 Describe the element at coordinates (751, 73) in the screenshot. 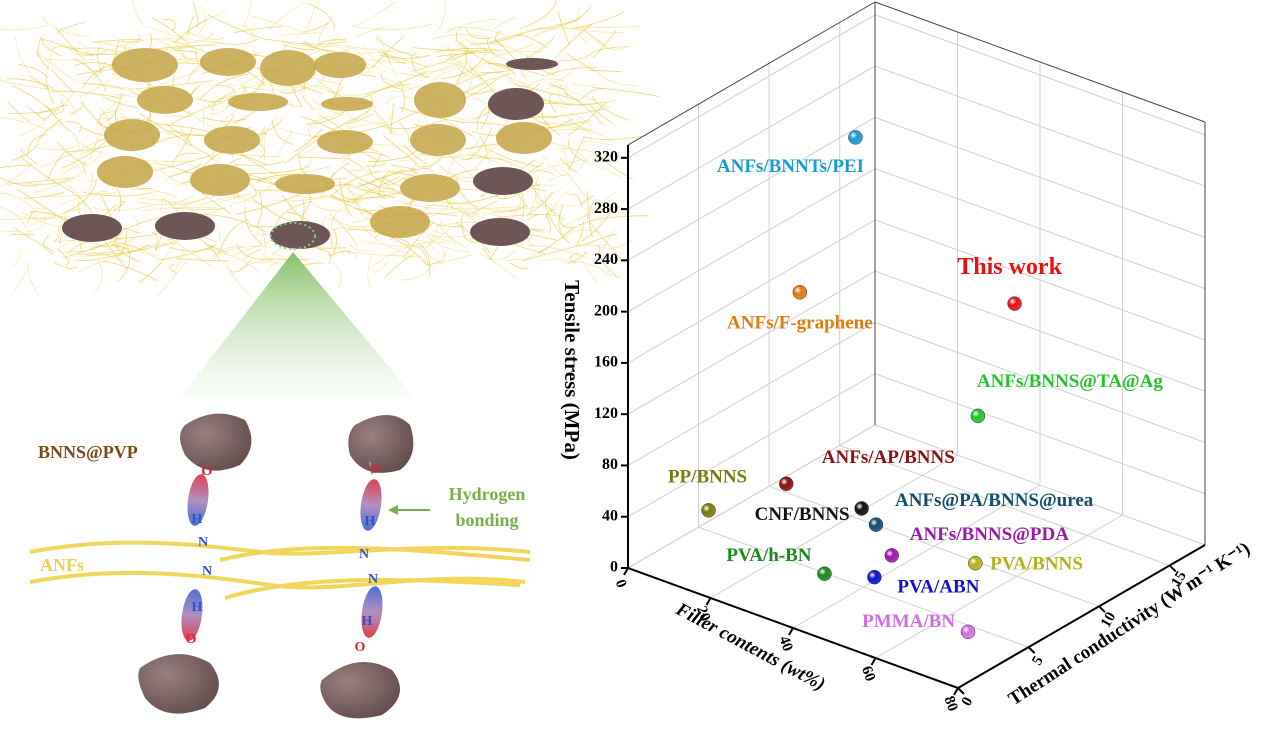

I see `box-edge` at that location.